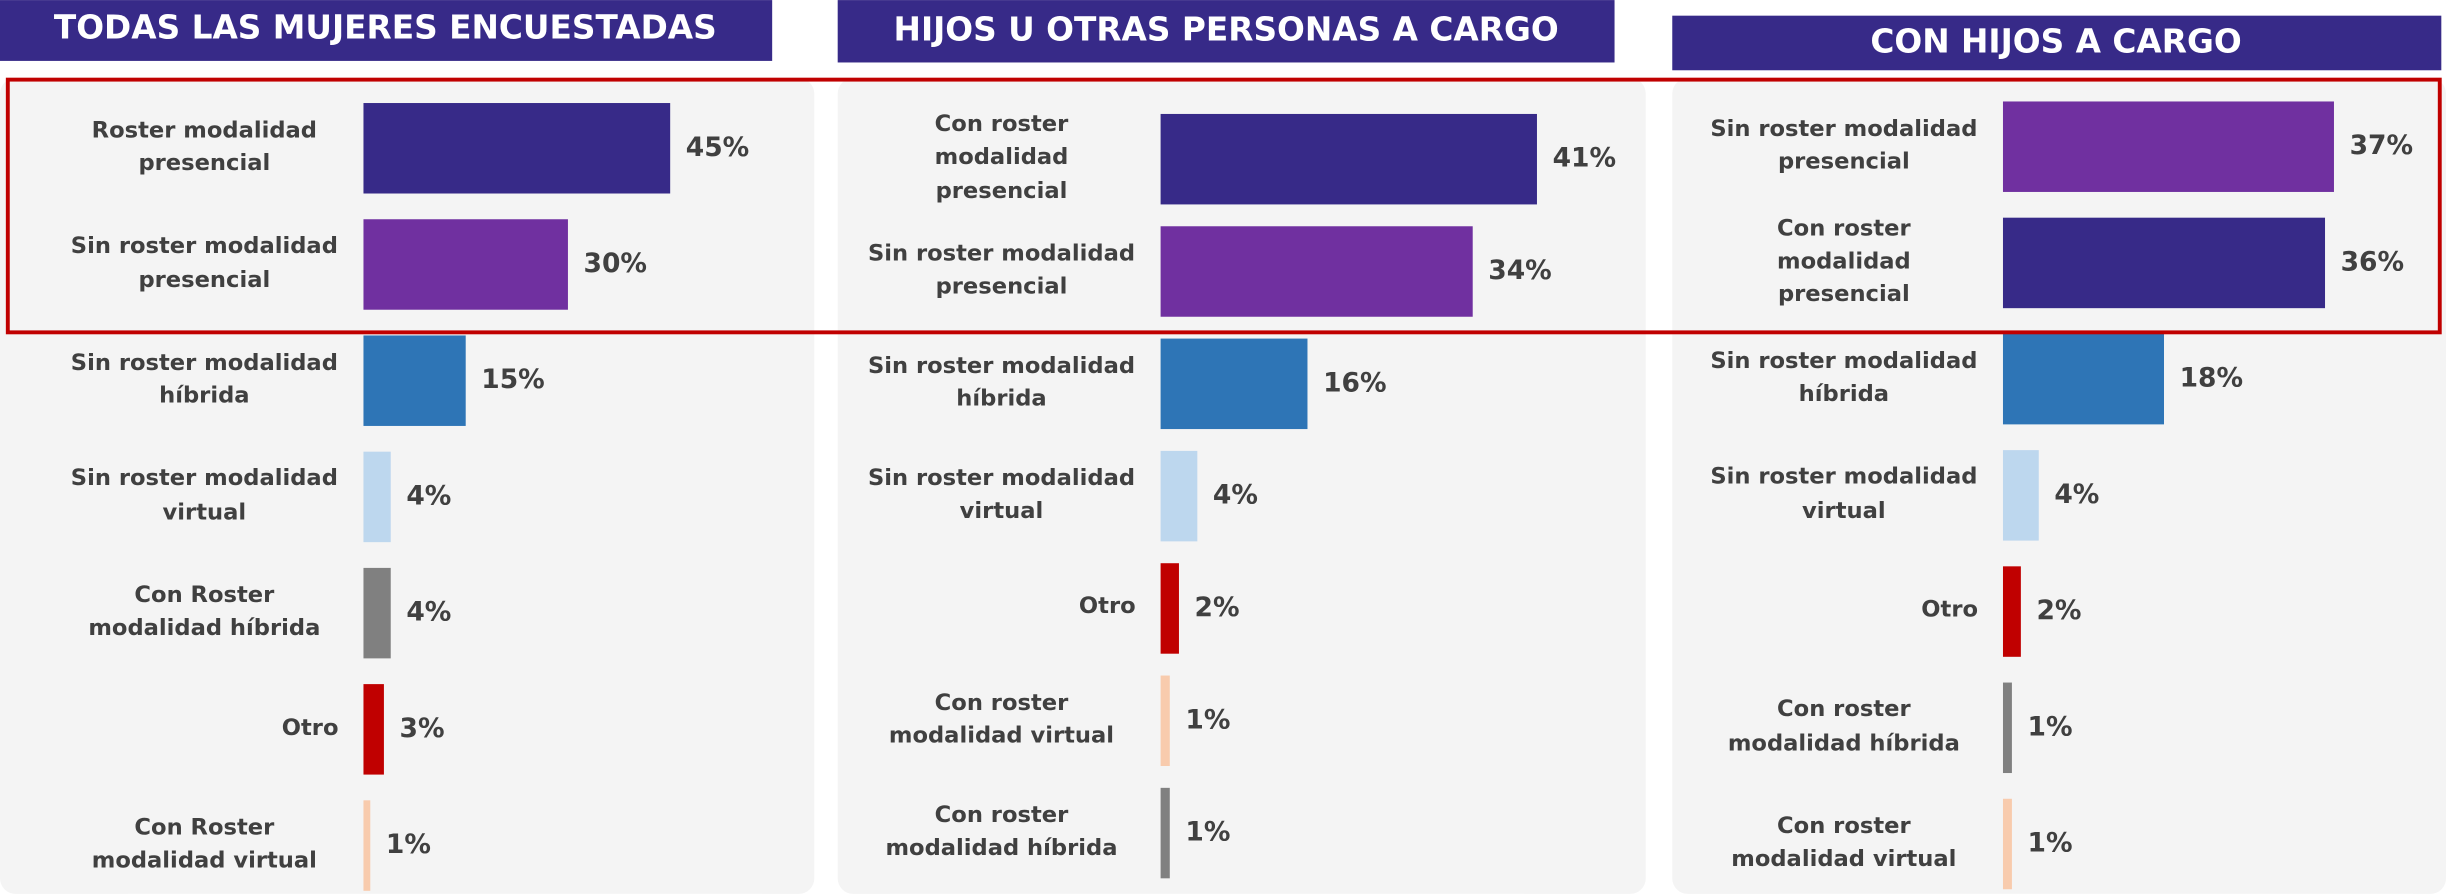  What do you see at coordinates (2058, 610) in the screenshot?
I see `value-label: 2%` at bounding box center [2058, 610].